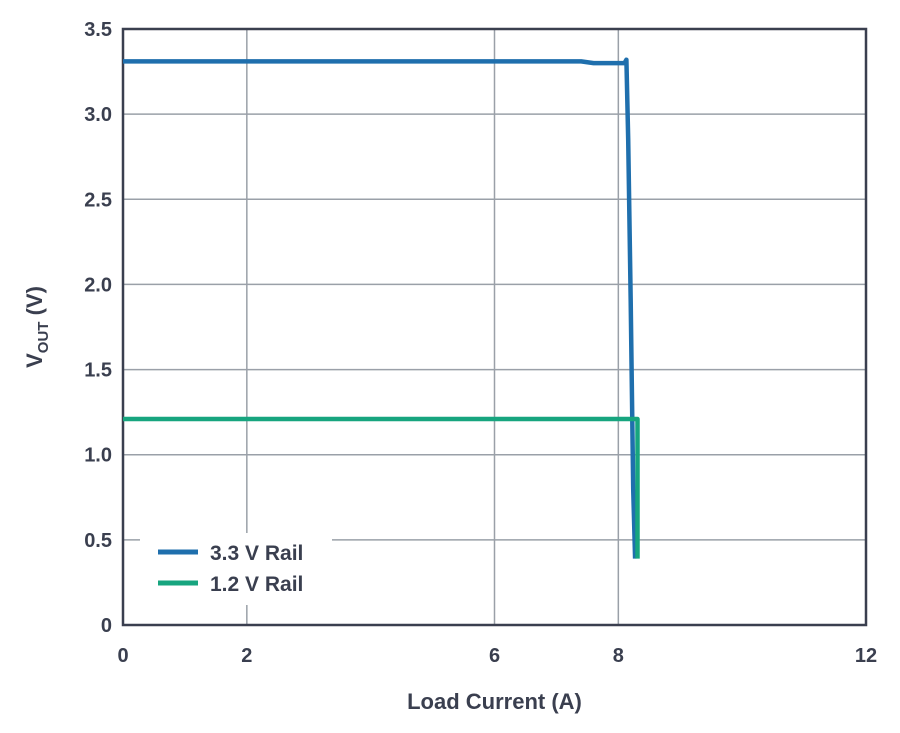 Image resolution: width=900 pixels, height=733 pixels. I want to click on y-tick-label: 2.0, so click(98, 285).